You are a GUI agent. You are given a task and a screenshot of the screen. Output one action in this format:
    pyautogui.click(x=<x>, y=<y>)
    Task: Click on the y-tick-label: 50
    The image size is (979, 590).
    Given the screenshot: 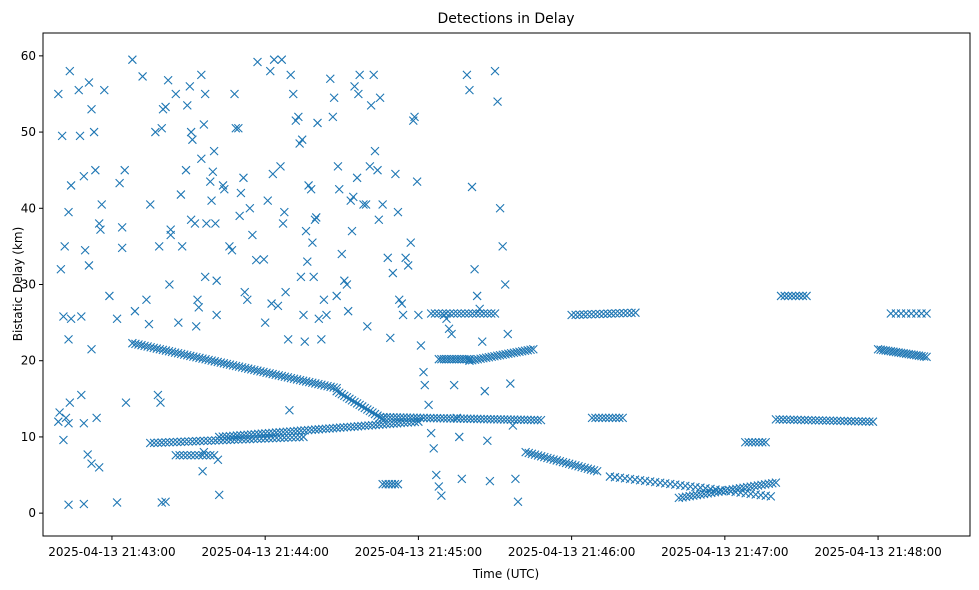 What is the action you would take?
    pyautogui.click(x=28, y=132)
    